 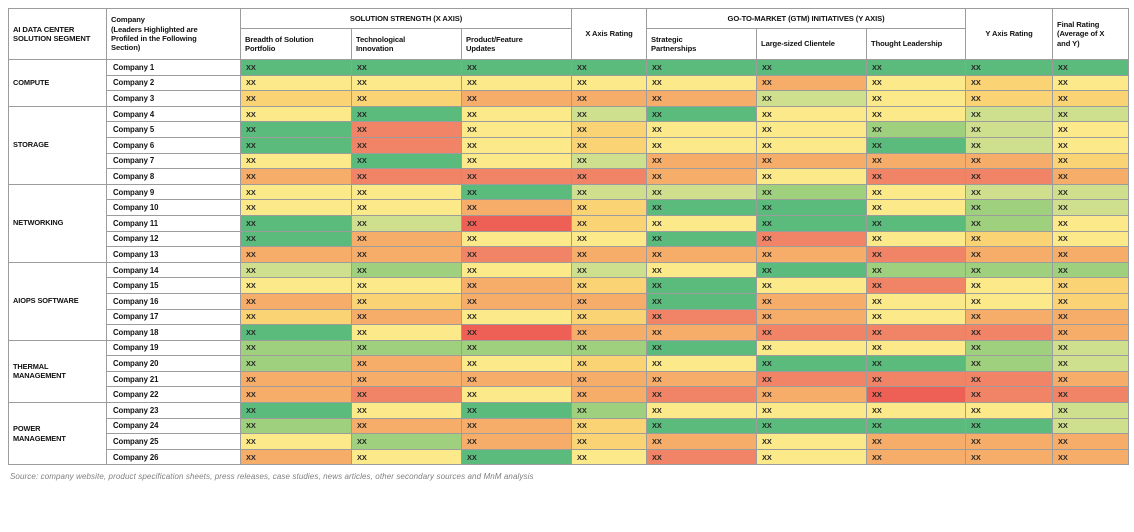 I want to click on company-name-cell: Company 13, so click(x=173, y=254).